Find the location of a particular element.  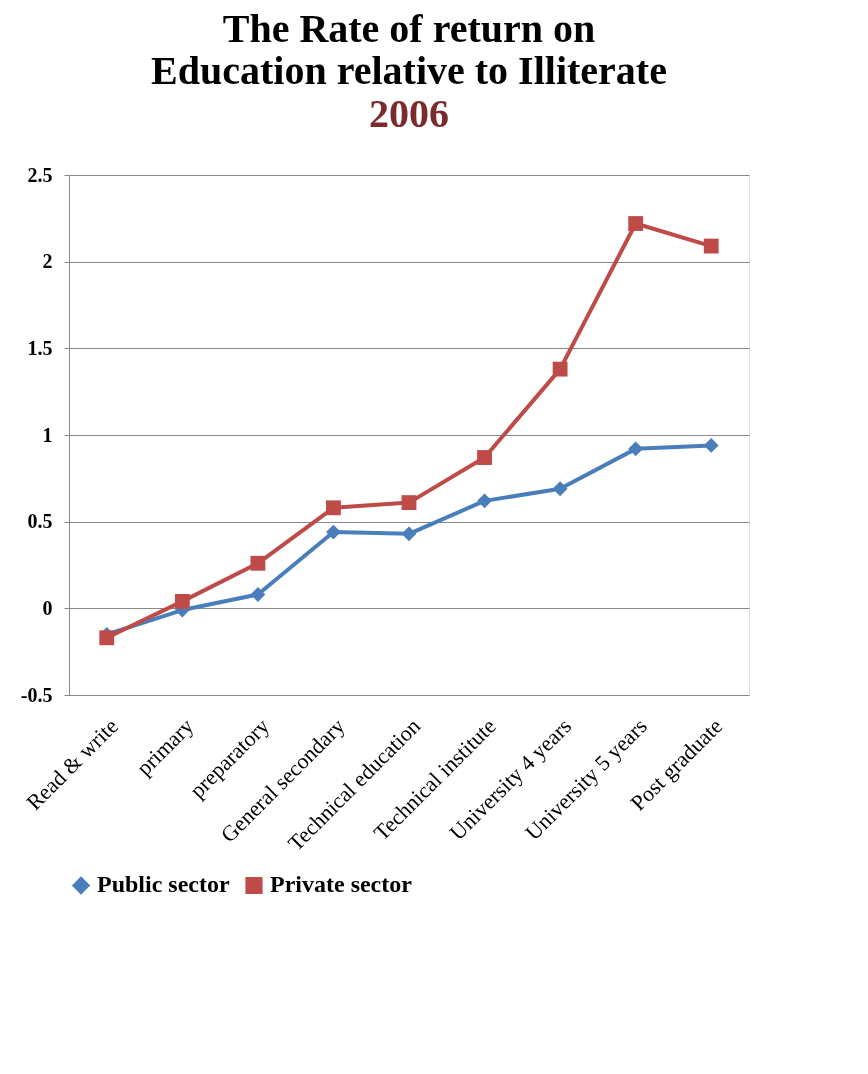

legend-label: Public sector is located at coordinates (163, 884).